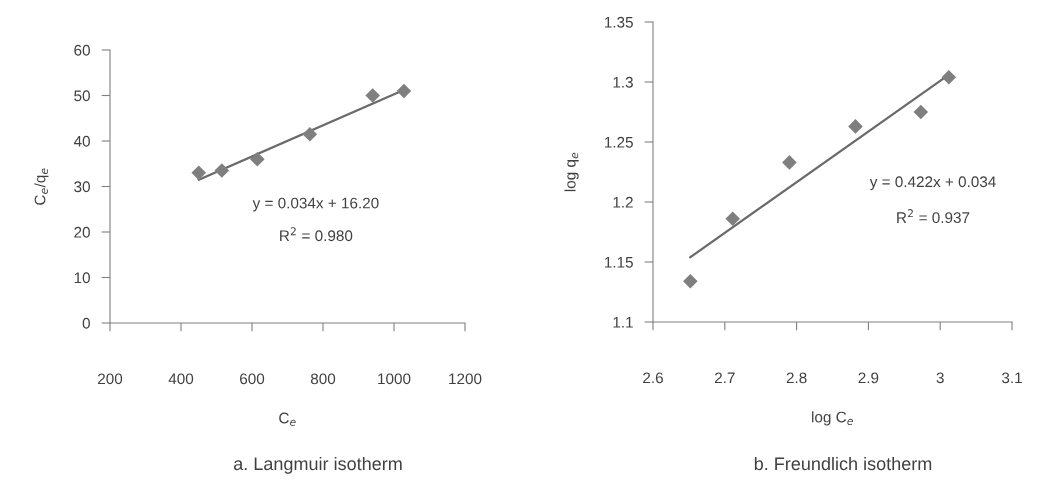 The image size is (1055, 485). Describe the element at coordinates (623, 82) in the screenshot. I see `y-tick-label: 1.3` at that location.